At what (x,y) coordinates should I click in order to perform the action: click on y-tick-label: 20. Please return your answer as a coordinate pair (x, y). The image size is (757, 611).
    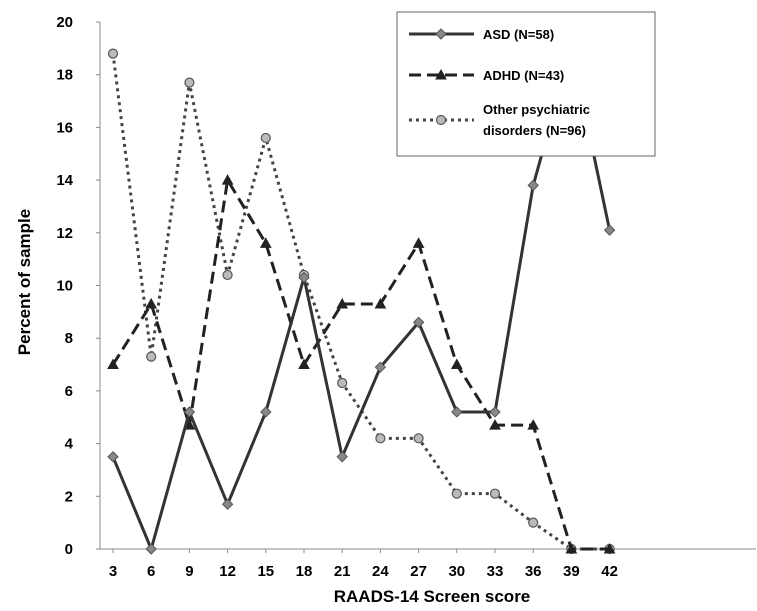
    Looking at the image, I should click on (64, 22).